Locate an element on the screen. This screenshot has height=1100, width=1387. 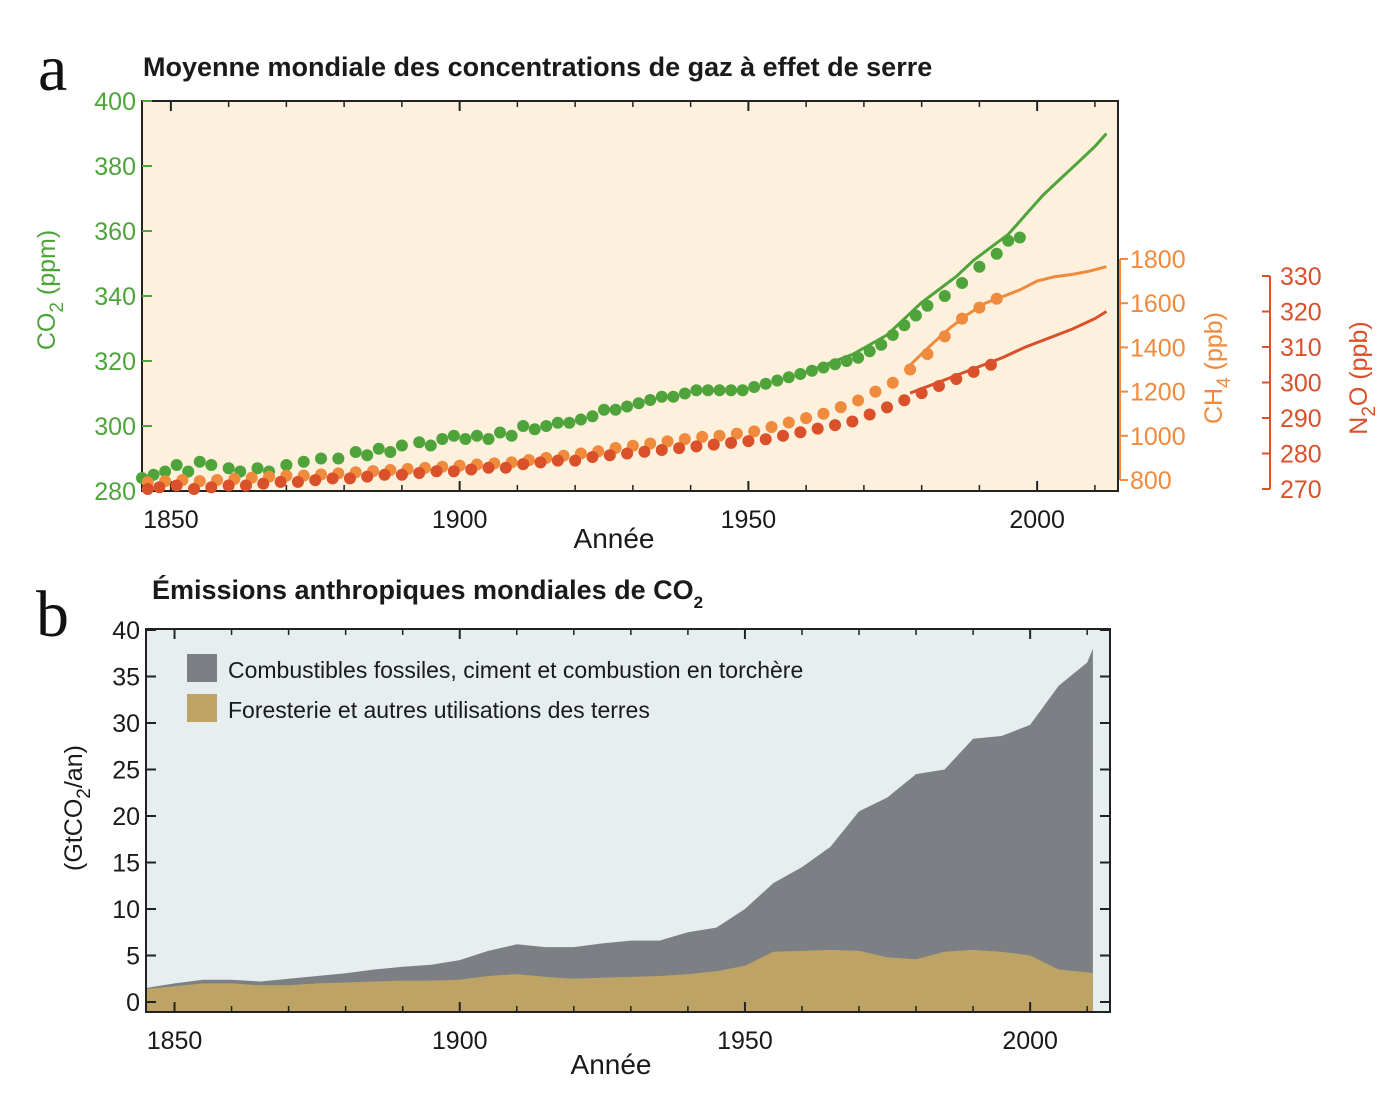
co2-line is located at coordinates (953, 254).